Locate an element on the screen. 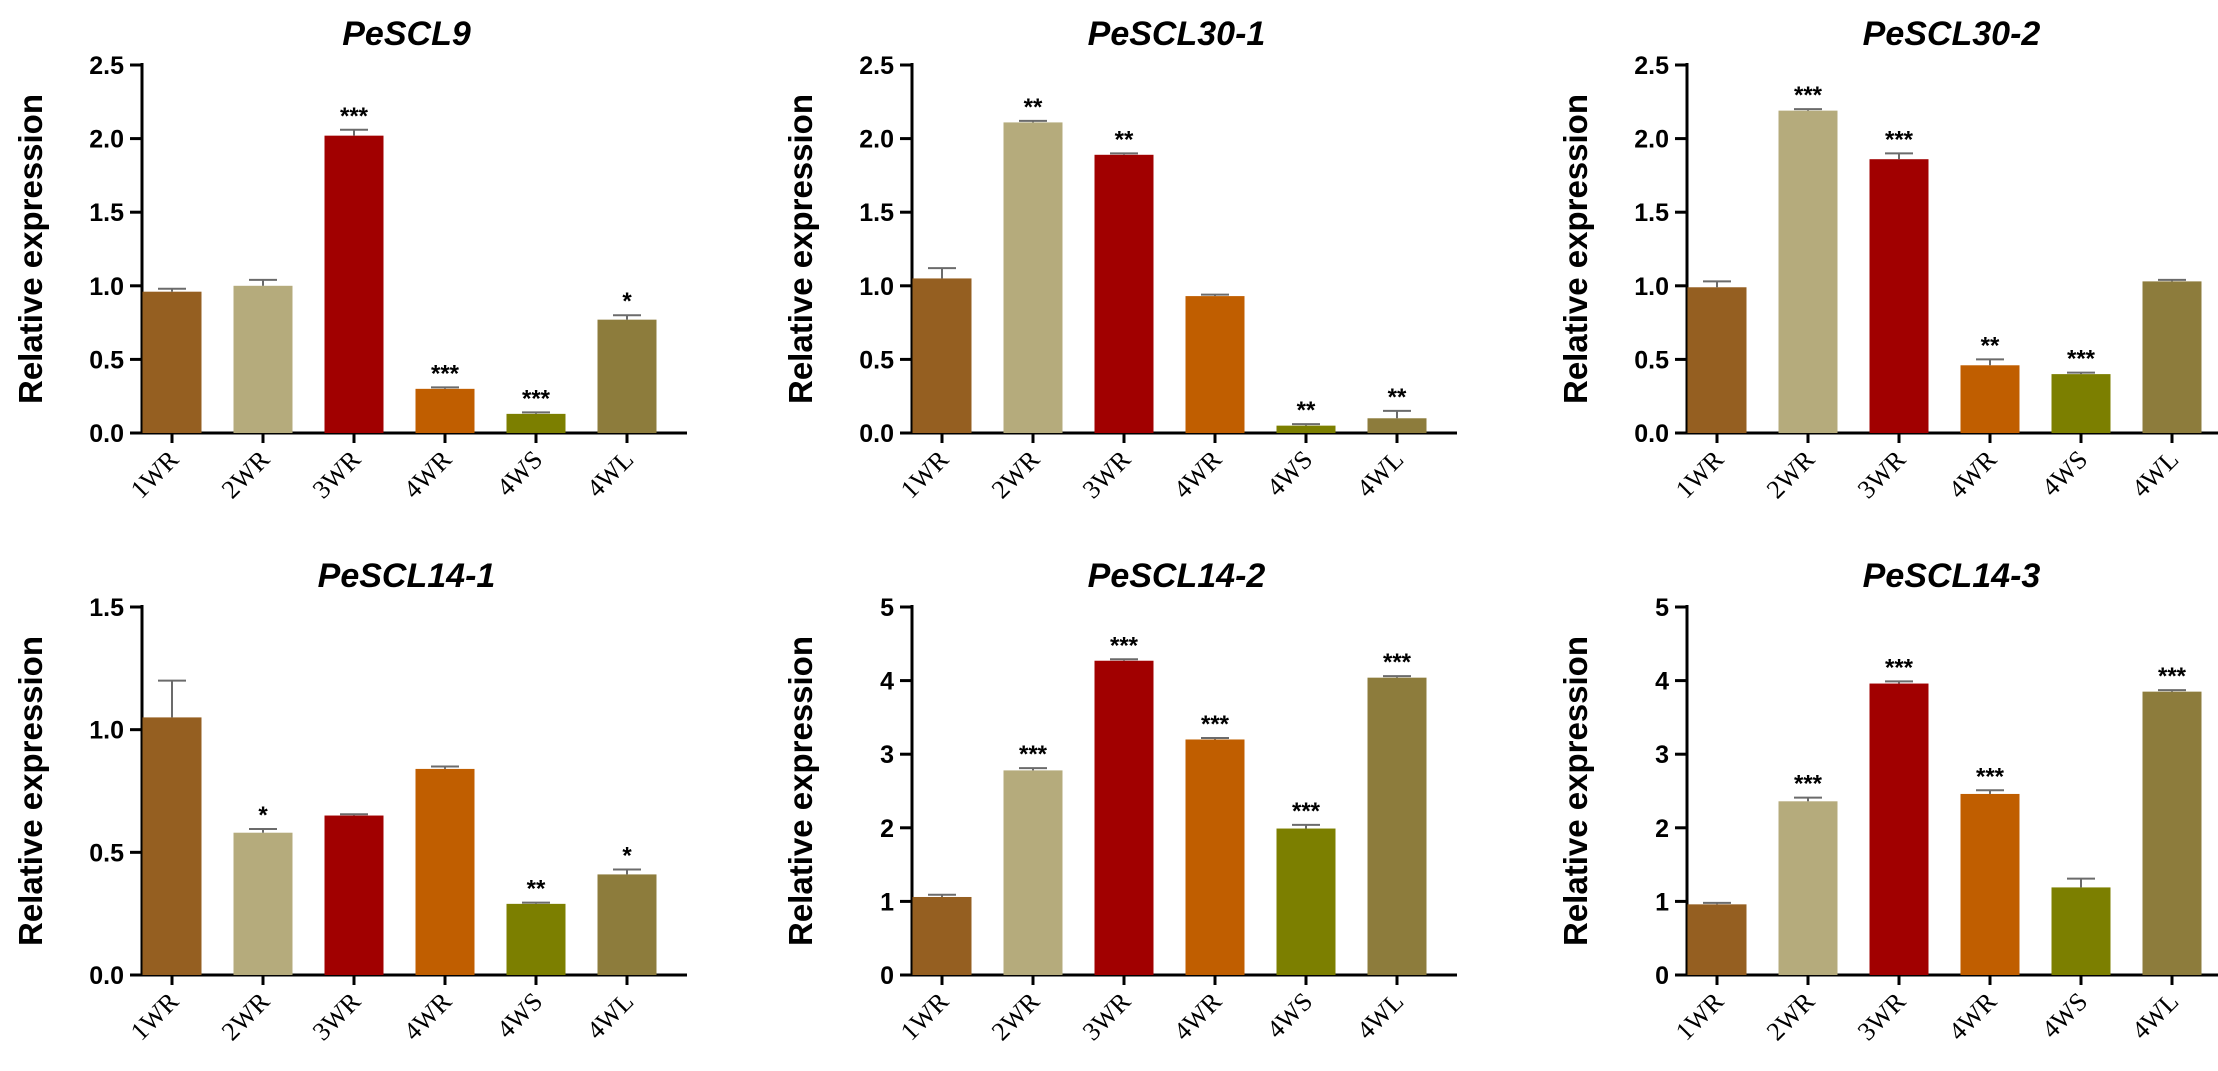 The width and height of the screenshot is (2218, 1071). y-tick-label: 2 is located at coordinates (887, 829).